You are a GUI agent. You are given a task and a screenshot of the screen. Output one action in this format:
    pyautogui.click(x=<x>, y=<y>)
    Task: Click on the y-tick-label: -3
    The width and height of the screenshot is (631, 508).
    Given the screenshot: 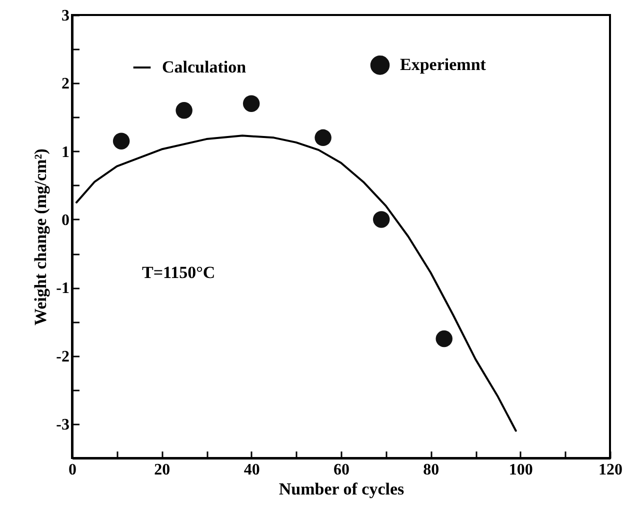 What is the action you would take?
    pyautogui.click(x=63, y=425)
    